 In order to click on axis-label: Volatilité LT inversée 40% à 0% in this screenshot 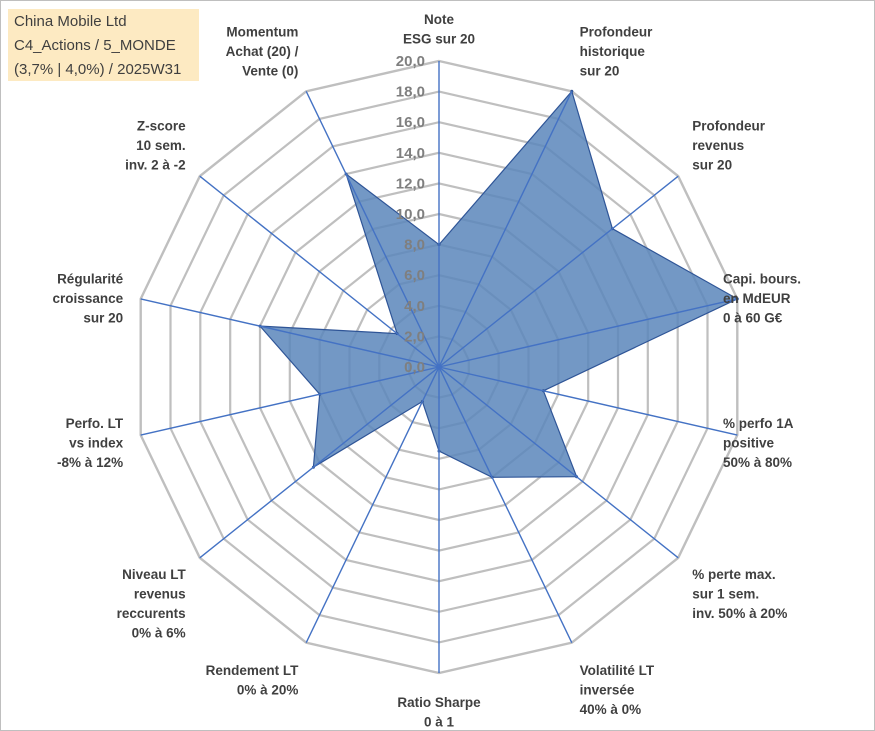, I will do `click(617, 690)`.